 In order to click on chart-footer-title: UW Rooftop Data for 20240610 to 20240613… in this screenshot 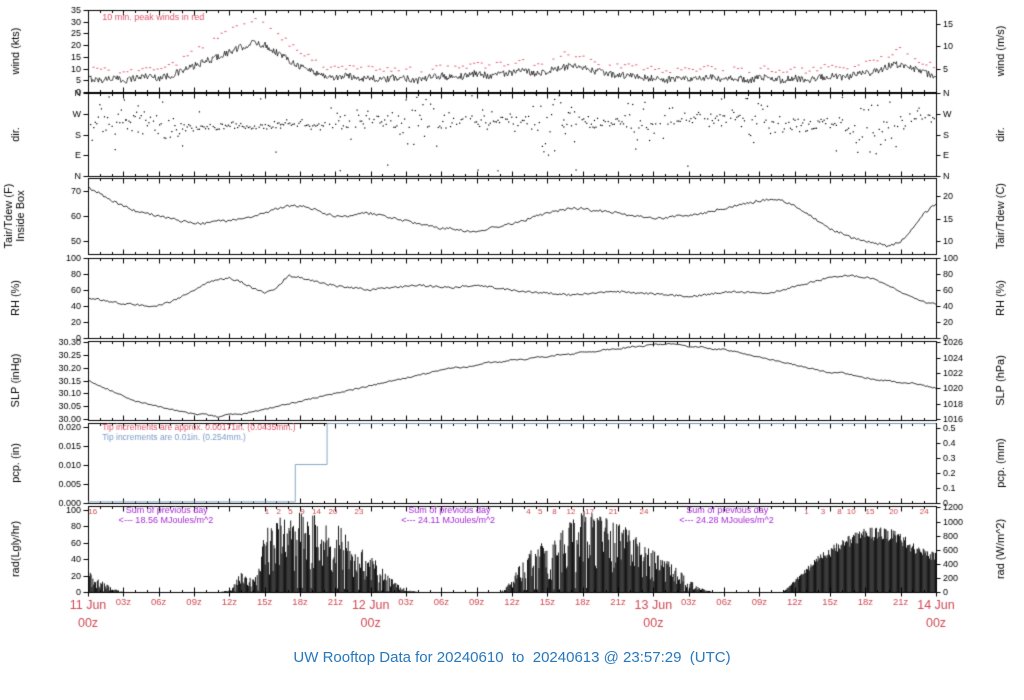, I will do `click(512, 657)`.